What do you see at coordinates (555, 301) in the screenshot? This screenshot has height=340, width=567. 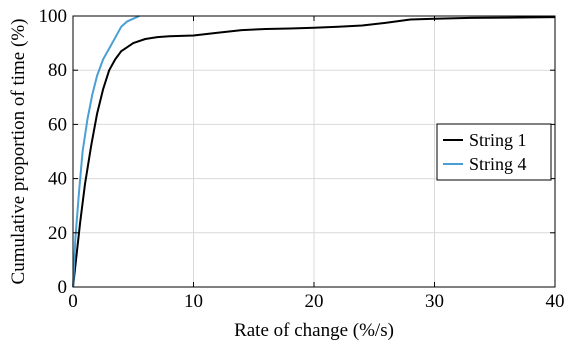 I see `x-tick-label: 40` at bounding box center [555, 301].